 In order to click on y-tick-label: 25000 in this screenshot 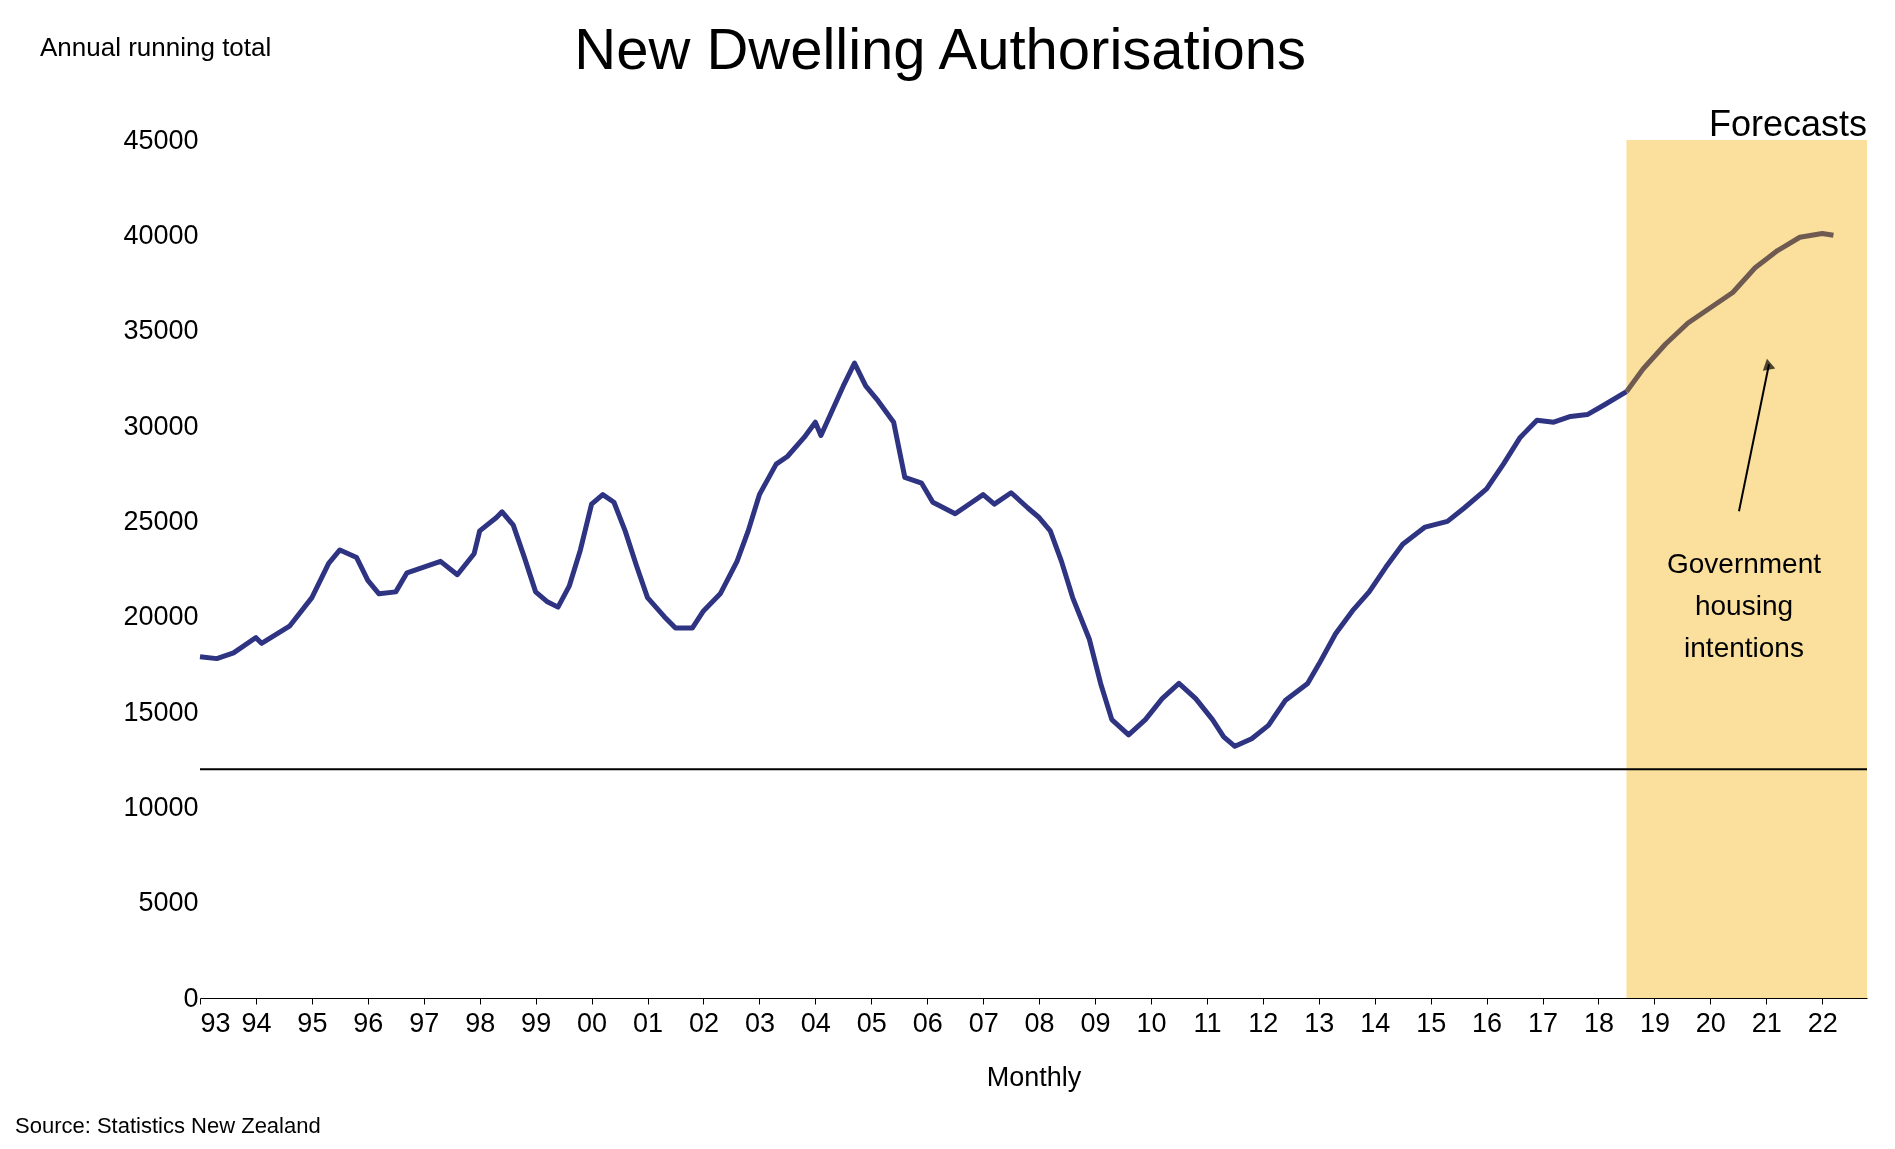, I will do `click(161, 520)`.